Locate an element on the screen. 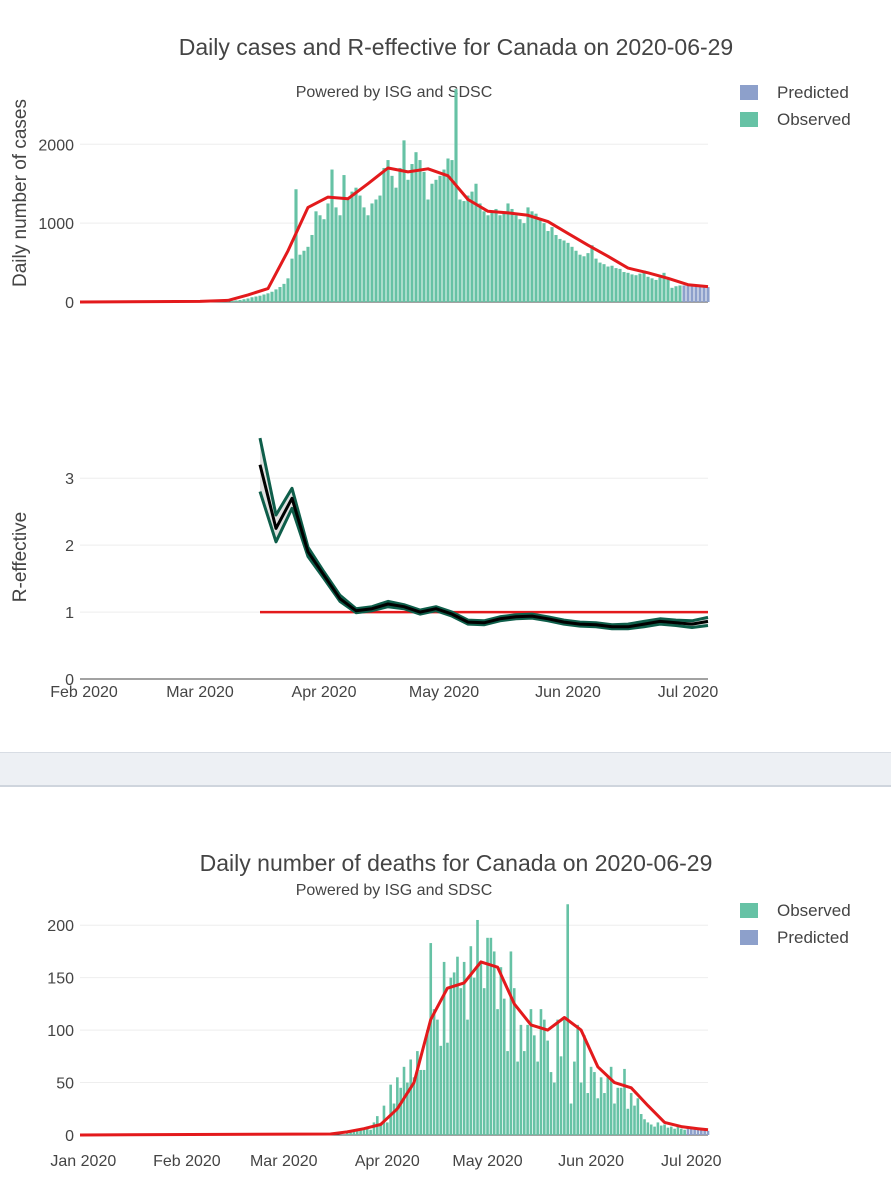 Image resolution: width=891 pixels, height=1200 pixels. trend-line is located at coordinates (394, 235).